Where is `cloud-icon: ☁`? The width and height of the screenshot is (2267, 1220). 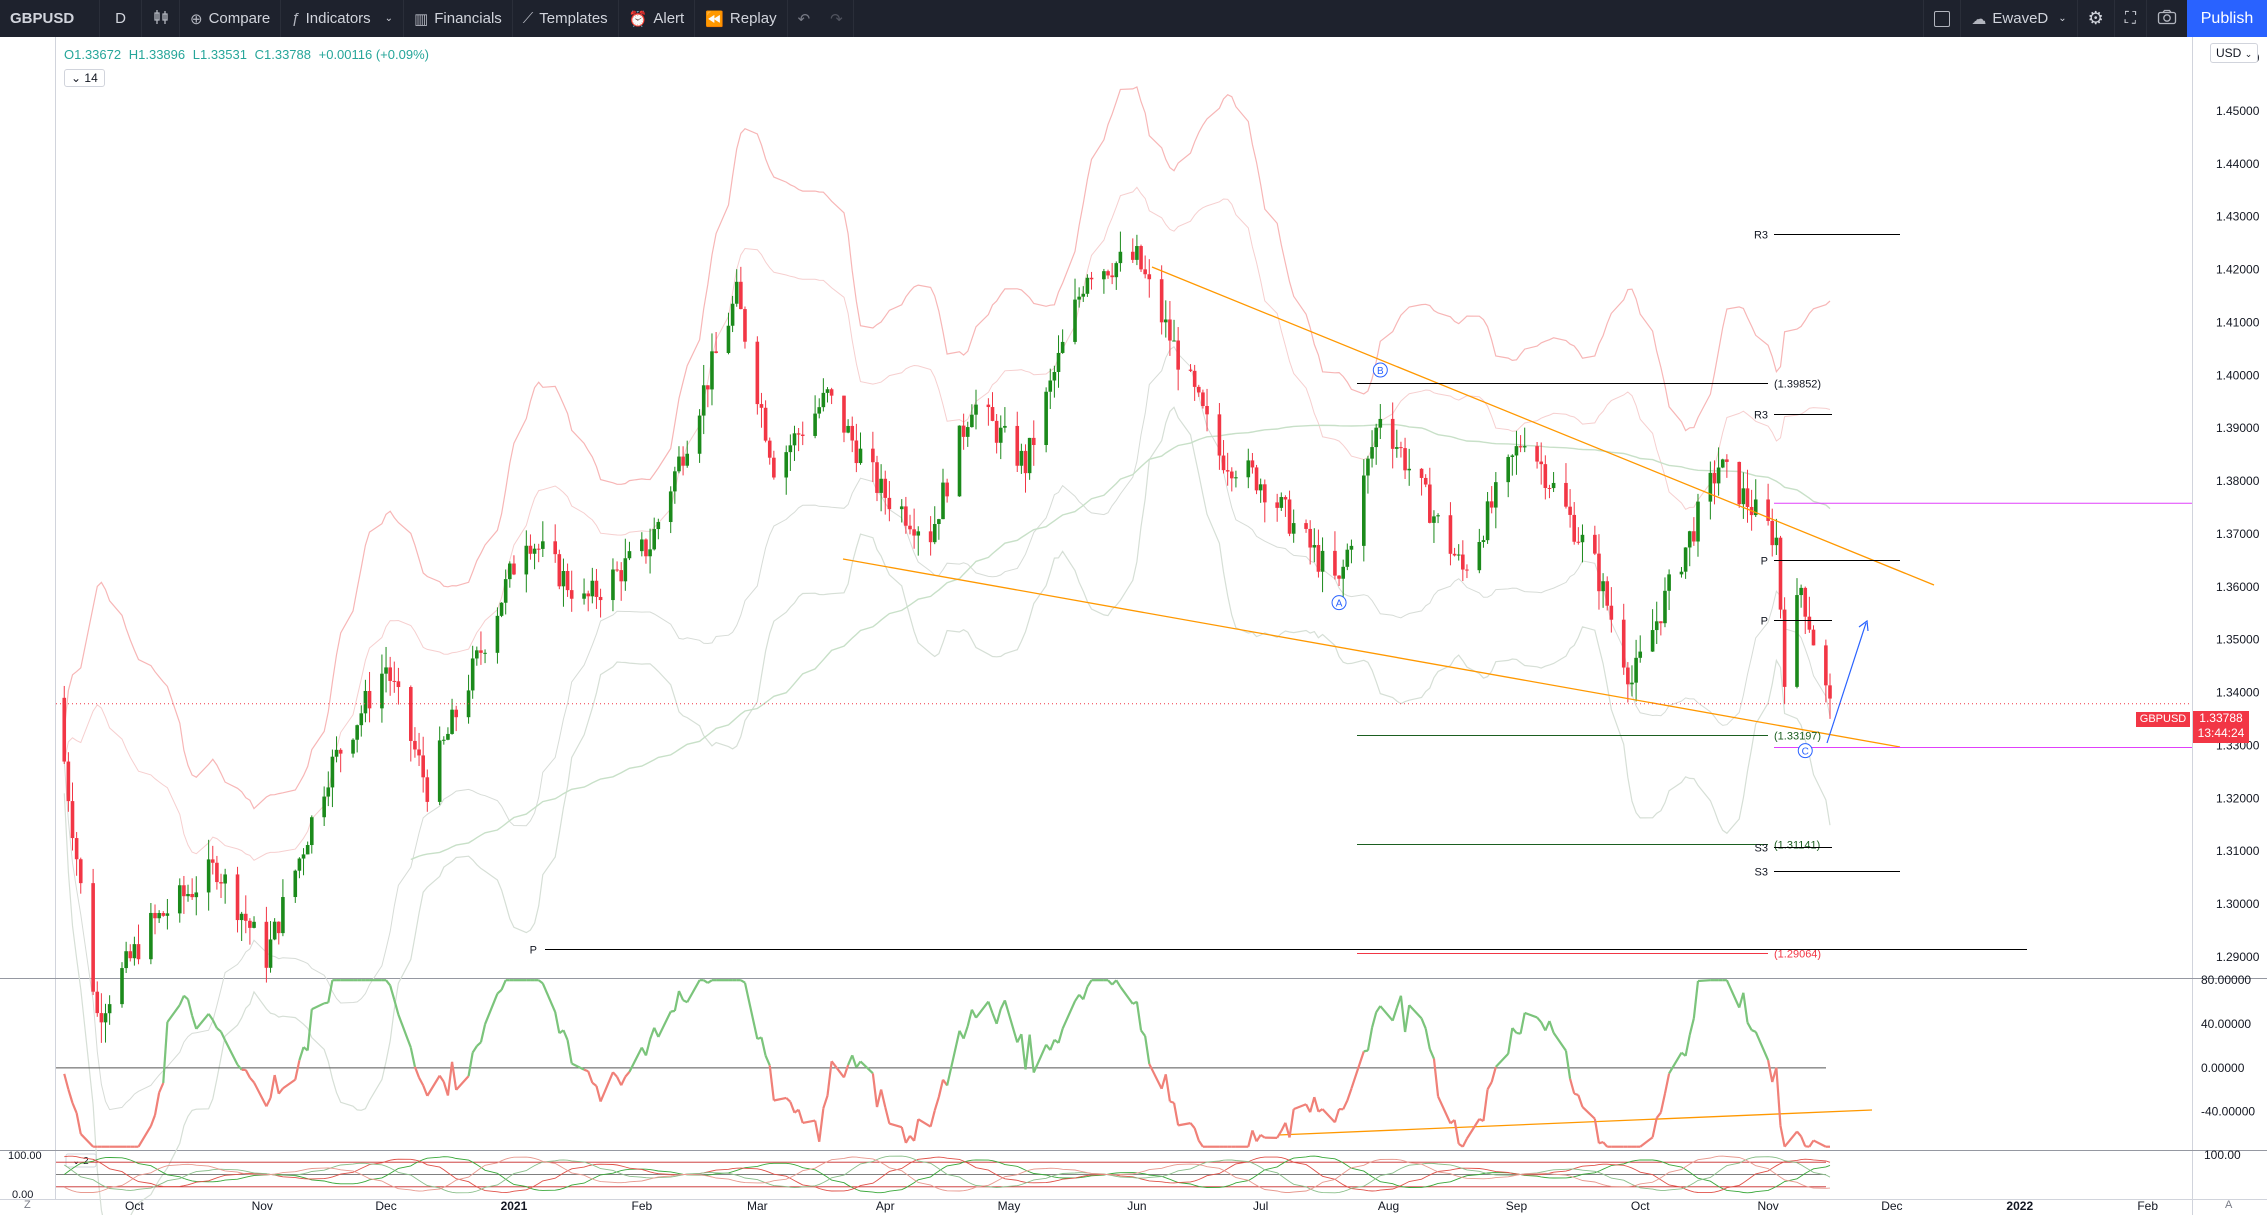 cloud-icon: ☁ is located at coordinates (1978, 19).